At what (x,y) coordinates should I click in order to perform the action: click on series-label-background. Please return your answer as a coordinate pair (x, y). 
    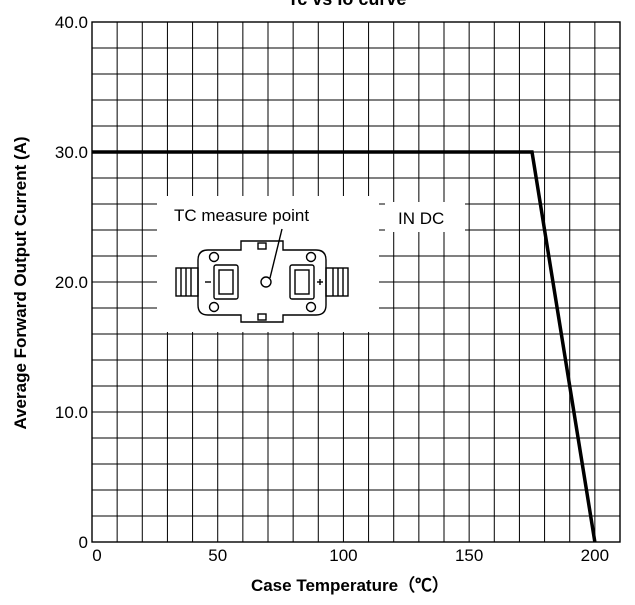
    Looking at the image, I should click on (425, 217).